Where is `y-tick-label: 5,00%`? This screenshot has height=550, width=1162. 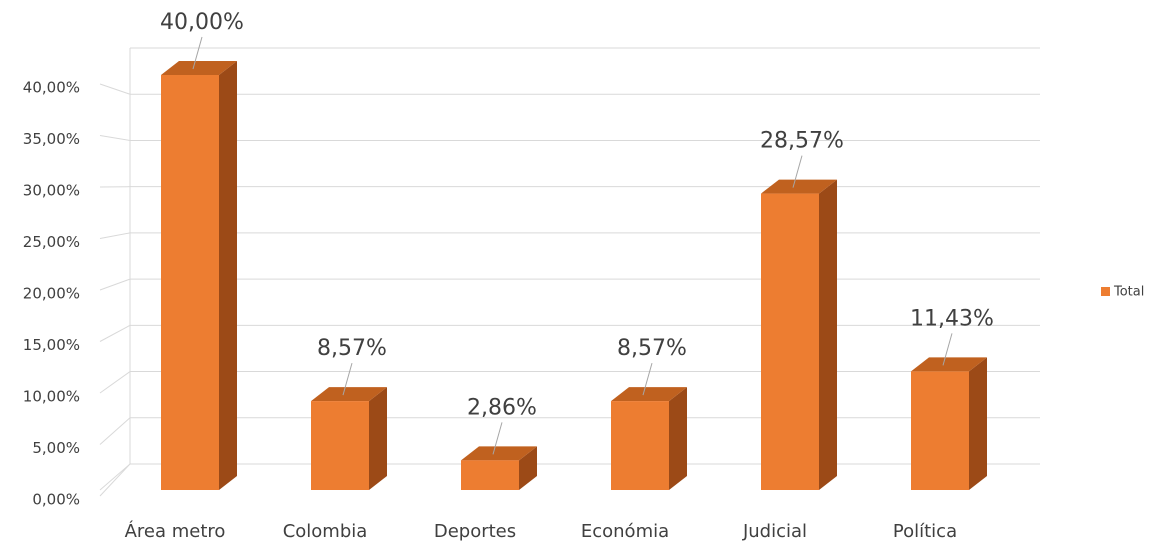
y-tick-label: 5,00% is located at coordinates (56, 448).